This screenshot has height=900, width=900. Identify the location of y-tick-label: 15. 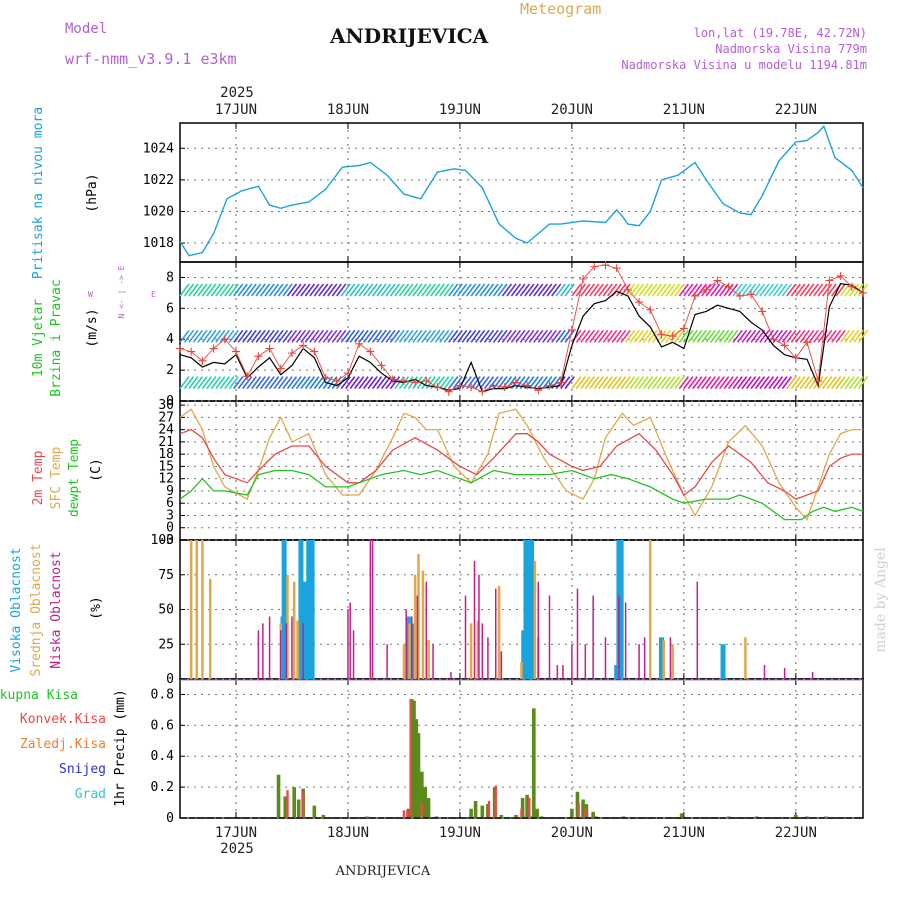
(166, 466).